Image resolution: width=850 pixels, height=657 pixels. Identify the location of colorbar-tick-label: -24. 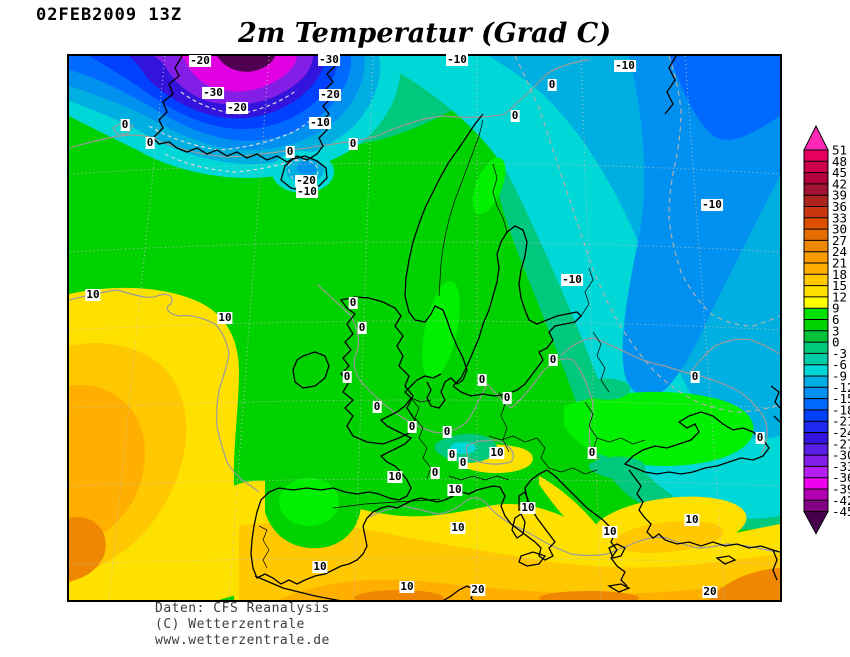
(841, 432).